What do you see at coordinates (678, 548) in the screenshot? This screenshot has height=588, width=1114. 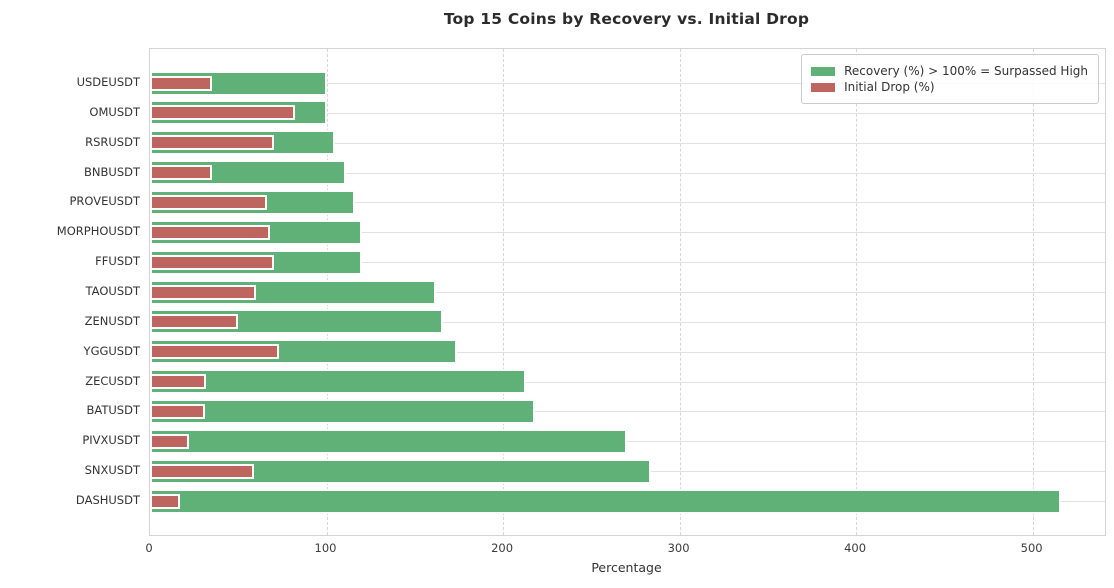 I see `x-tick-label: 300` at bounding box center [678, 548].